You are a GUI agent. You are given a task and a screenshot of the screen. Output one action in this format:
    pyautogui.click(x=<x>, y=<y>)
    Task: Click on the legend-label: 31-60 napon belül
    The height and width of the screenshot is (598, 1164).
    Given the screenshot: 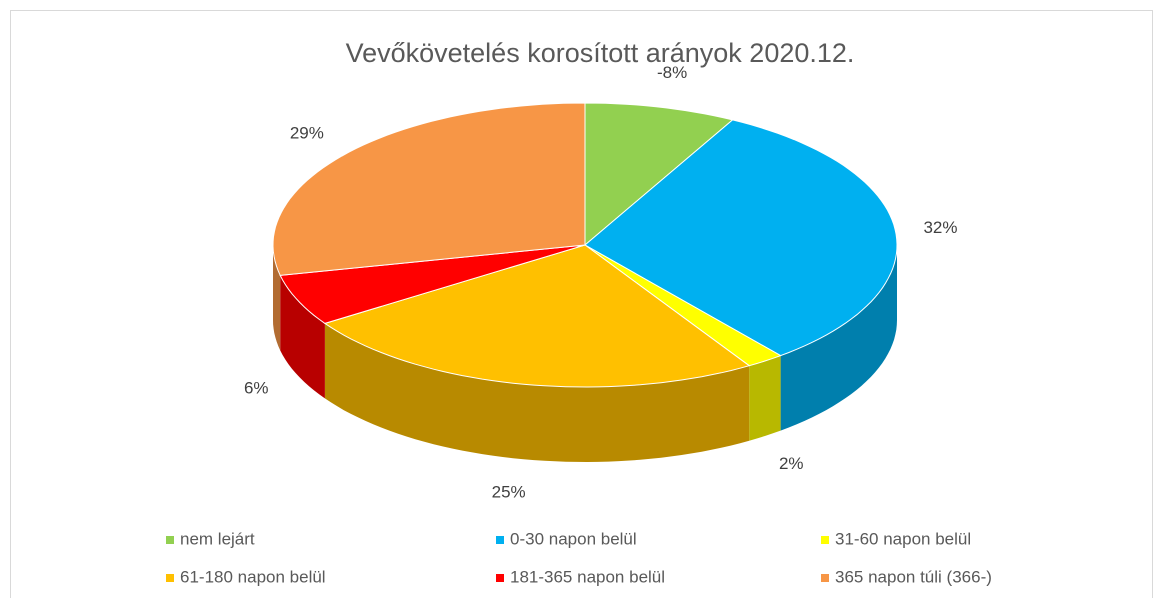 What is the action you would take?
    pyautogui.click(x=903, y=538)
    